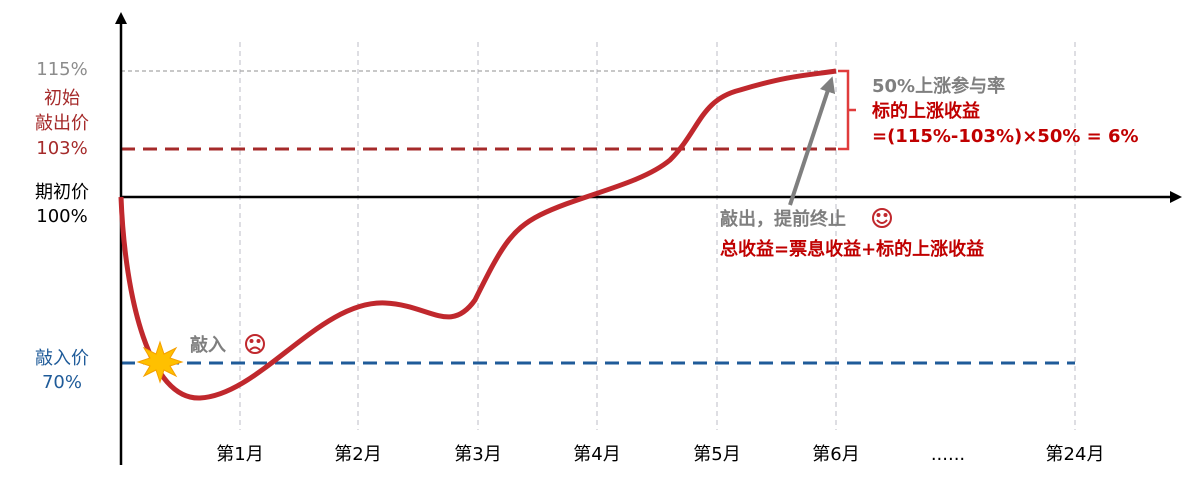 The height and width of the screenshot is (481, 1194). Describe the element at coordinates (62, 98) in the screenshot. I see `level-label: 初始` at that location.